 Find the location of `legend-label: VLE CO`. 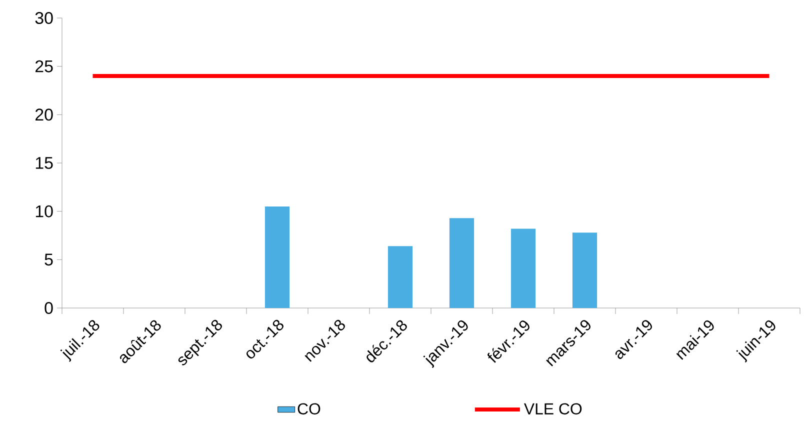

legend-label: VLE CO is located at coordinates (553, 408).